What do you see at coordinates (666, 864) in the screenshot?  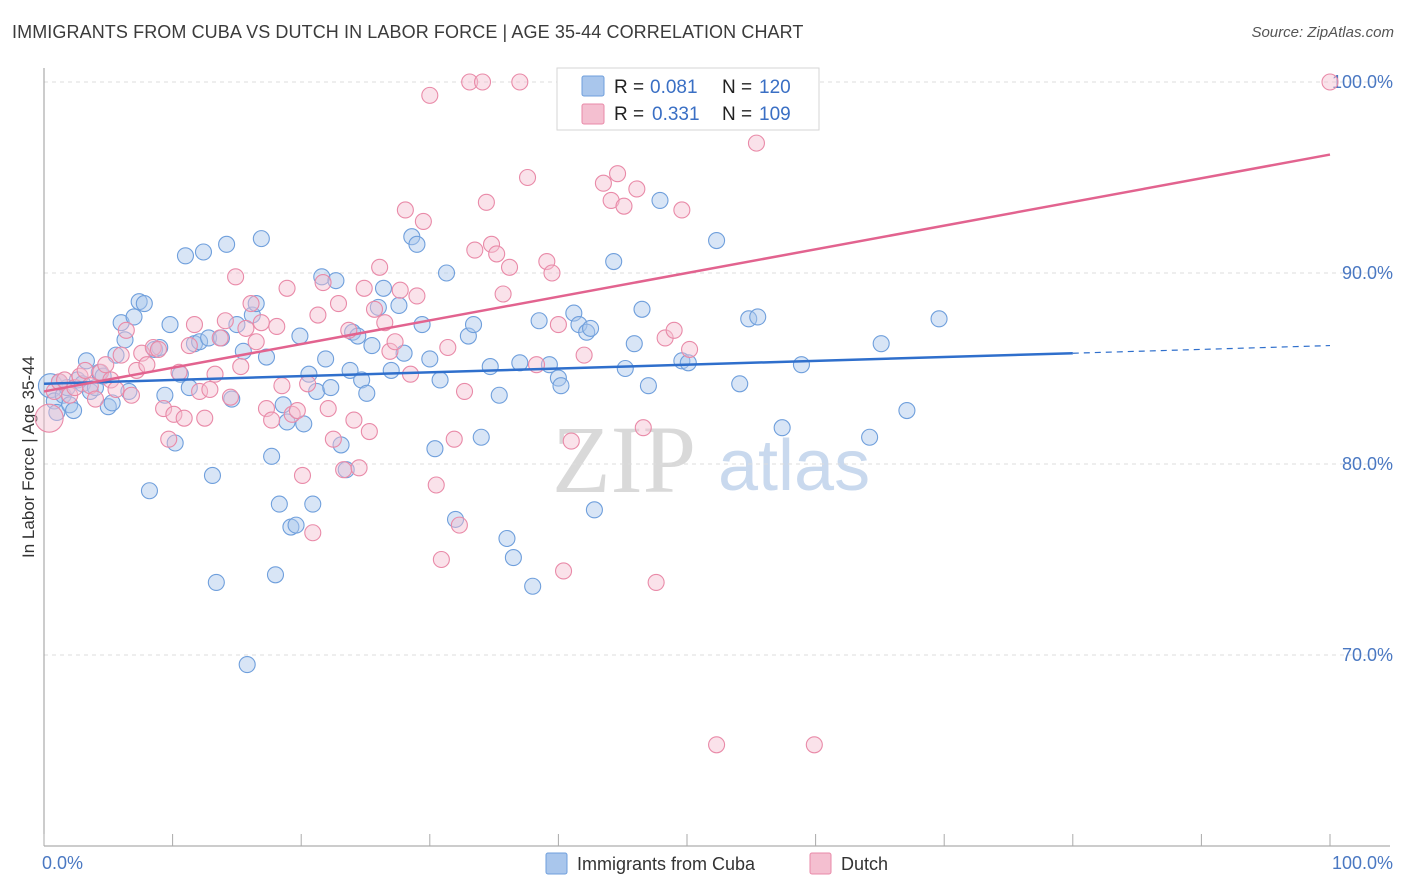 I see `bottom-legend-label-blue: Immigrants from Cuba` at bounding box center [666, 864].